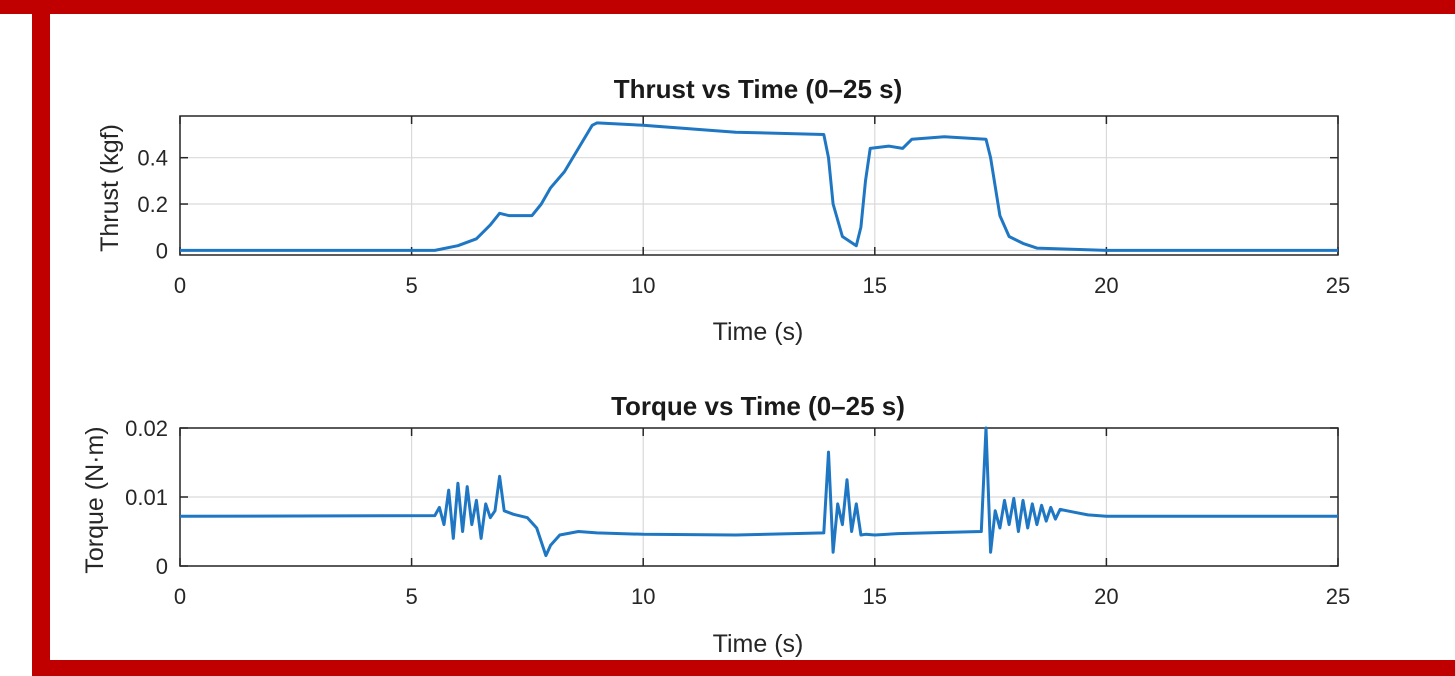 The image size is (1455, 676). I want to click on torque-xtick-label: 20, so click(1106, 596).